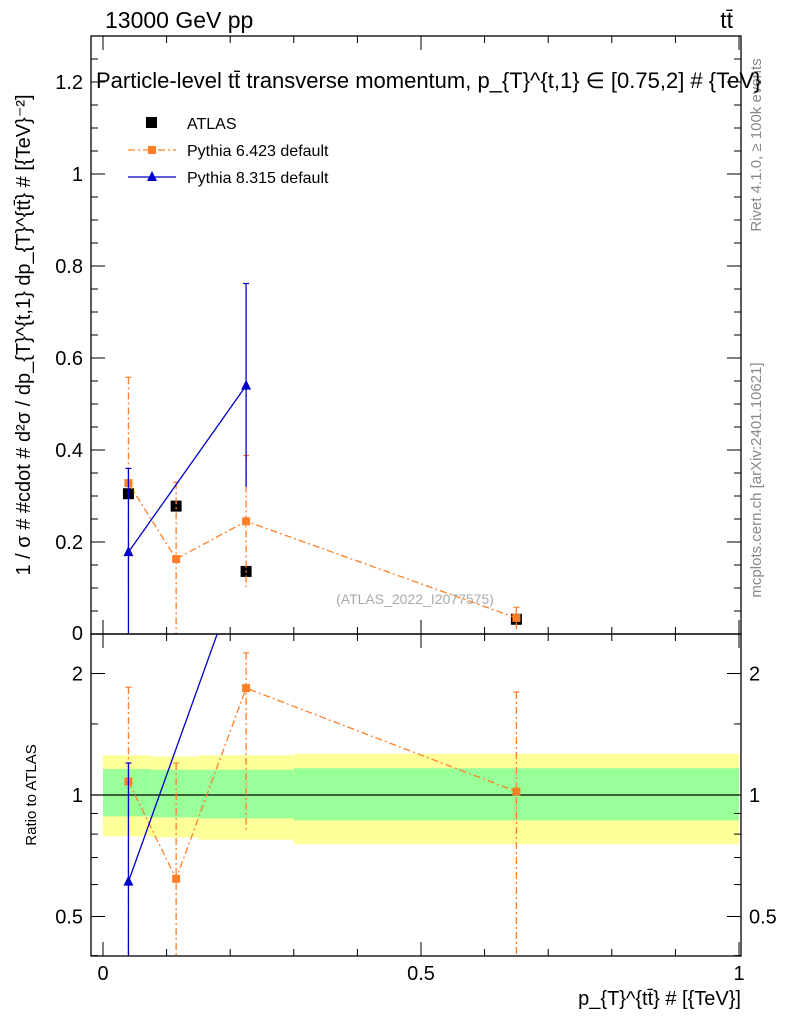  What do you see at coordinates (128, 880) in the screenshot?
I see `pythia-8-315-default-ratio-point` at bounding box center [128, 880].